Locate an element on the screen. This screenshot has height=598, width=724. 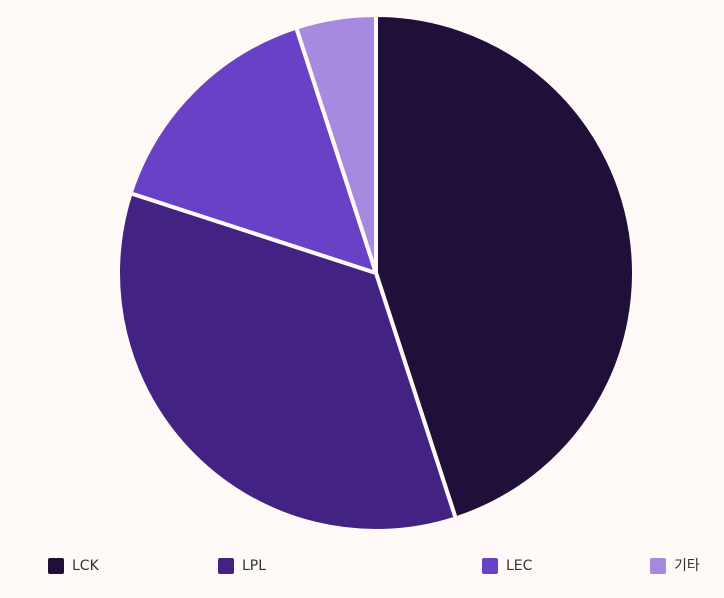
legend-label: LEC is located at coordinates (519, 566).